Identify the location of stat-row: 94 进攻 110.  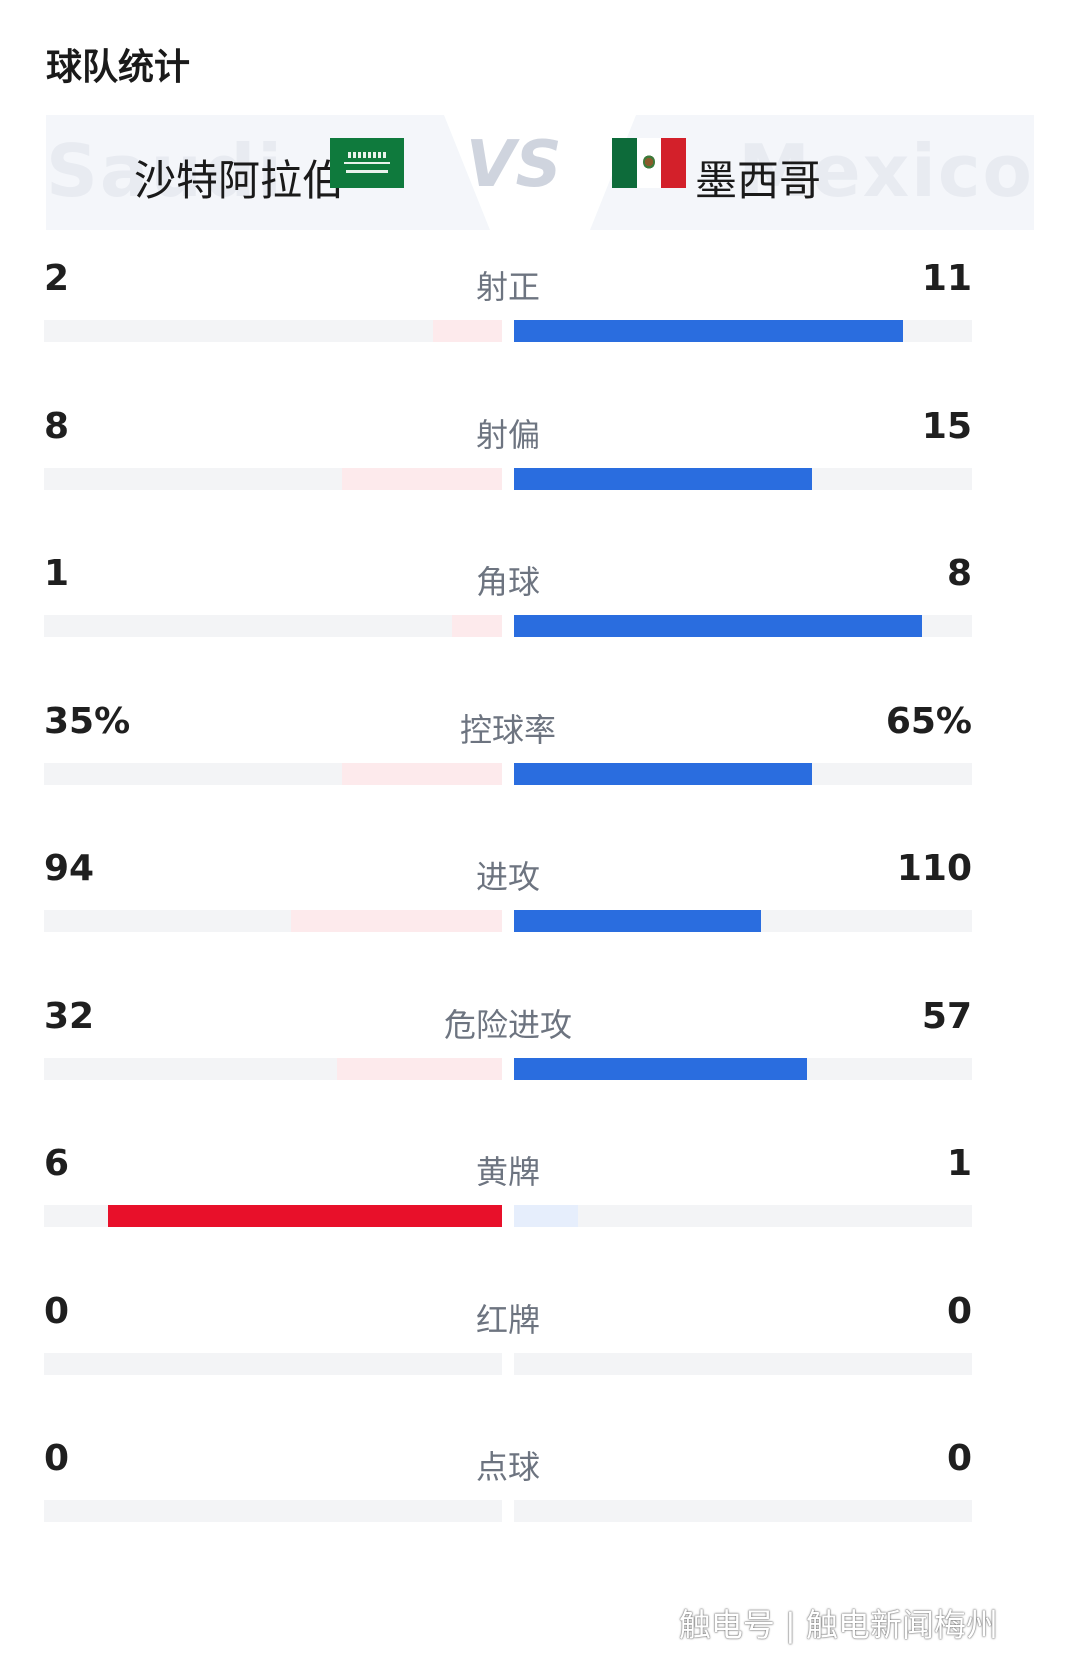
(508, 903).